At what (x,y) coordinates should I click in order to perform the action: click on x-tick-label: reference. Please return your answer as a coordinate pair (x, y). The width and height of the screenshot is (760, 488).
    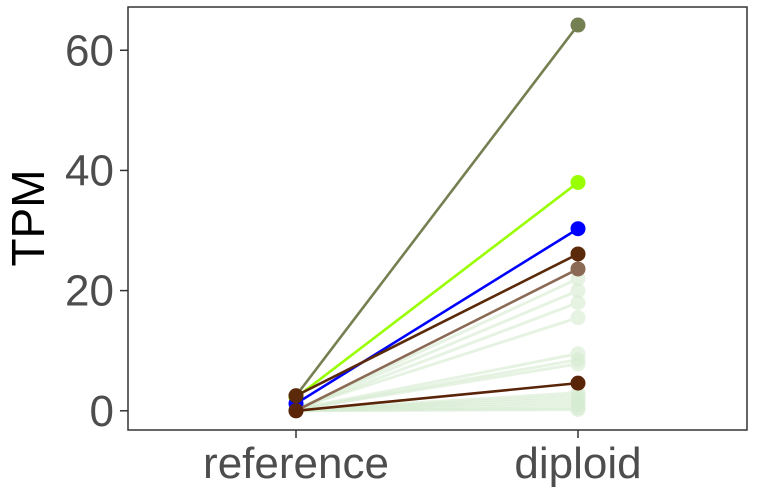
    Looking at the image, I should click on (296, 463).